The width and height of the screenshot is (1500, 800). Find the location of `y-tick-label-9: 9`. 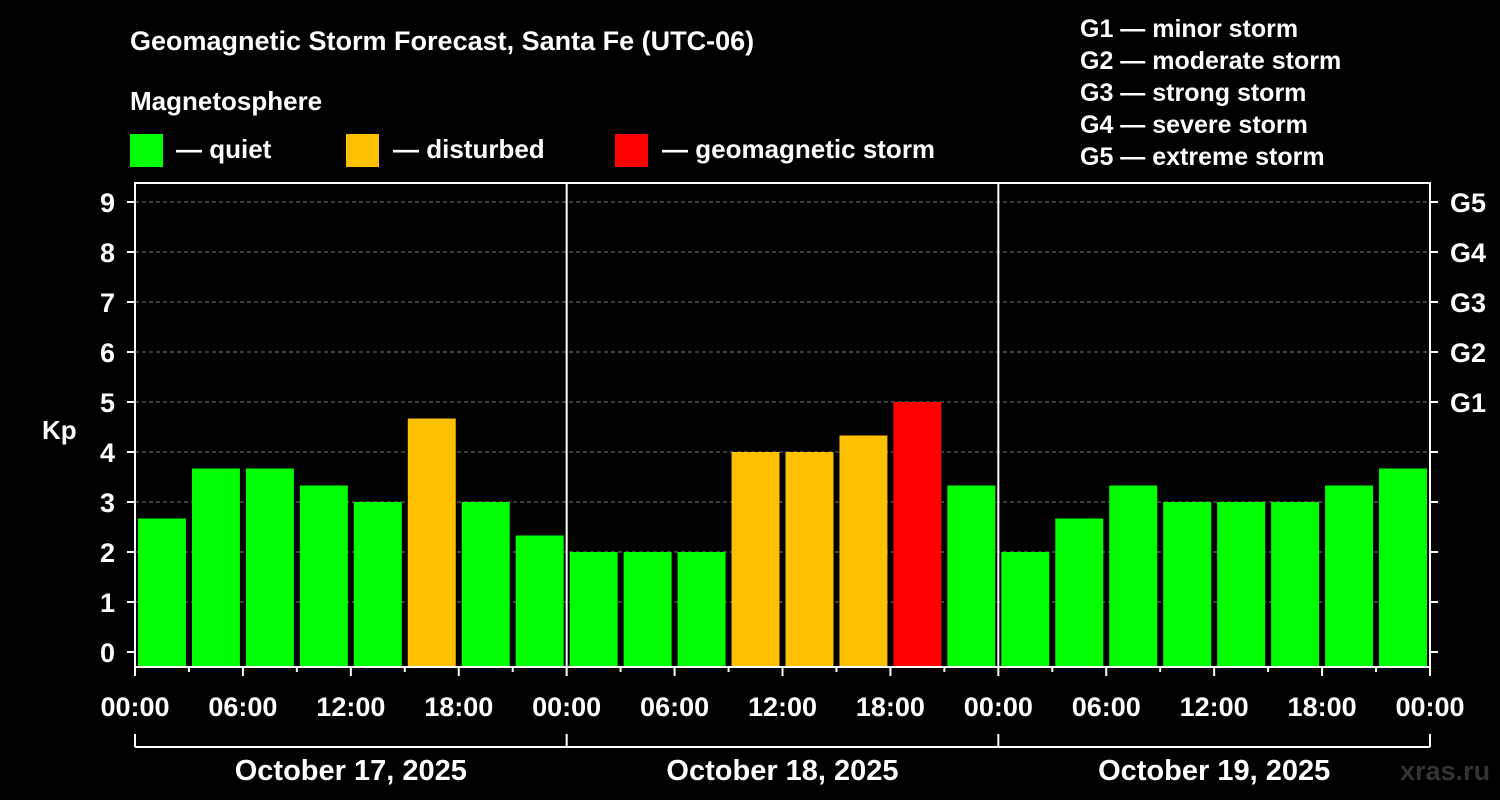

y-tick-label-9: 9 is located at coordinates (107, 203).